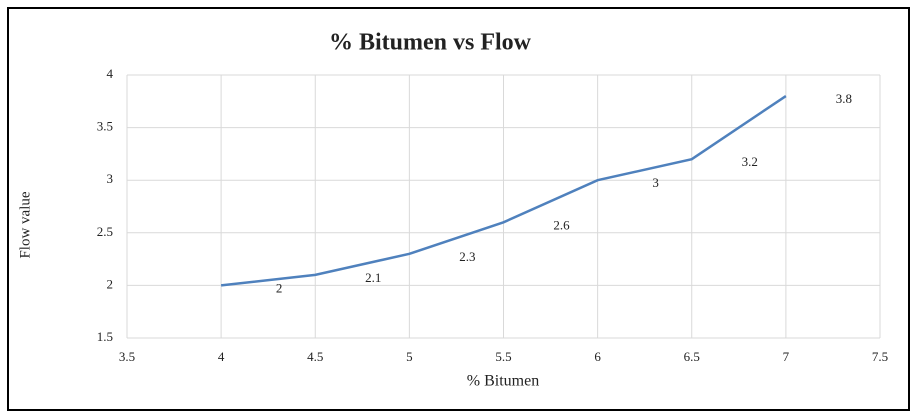 The image size is (918, 412). I want to click on y-tick-label: 4, so click(110, 73).